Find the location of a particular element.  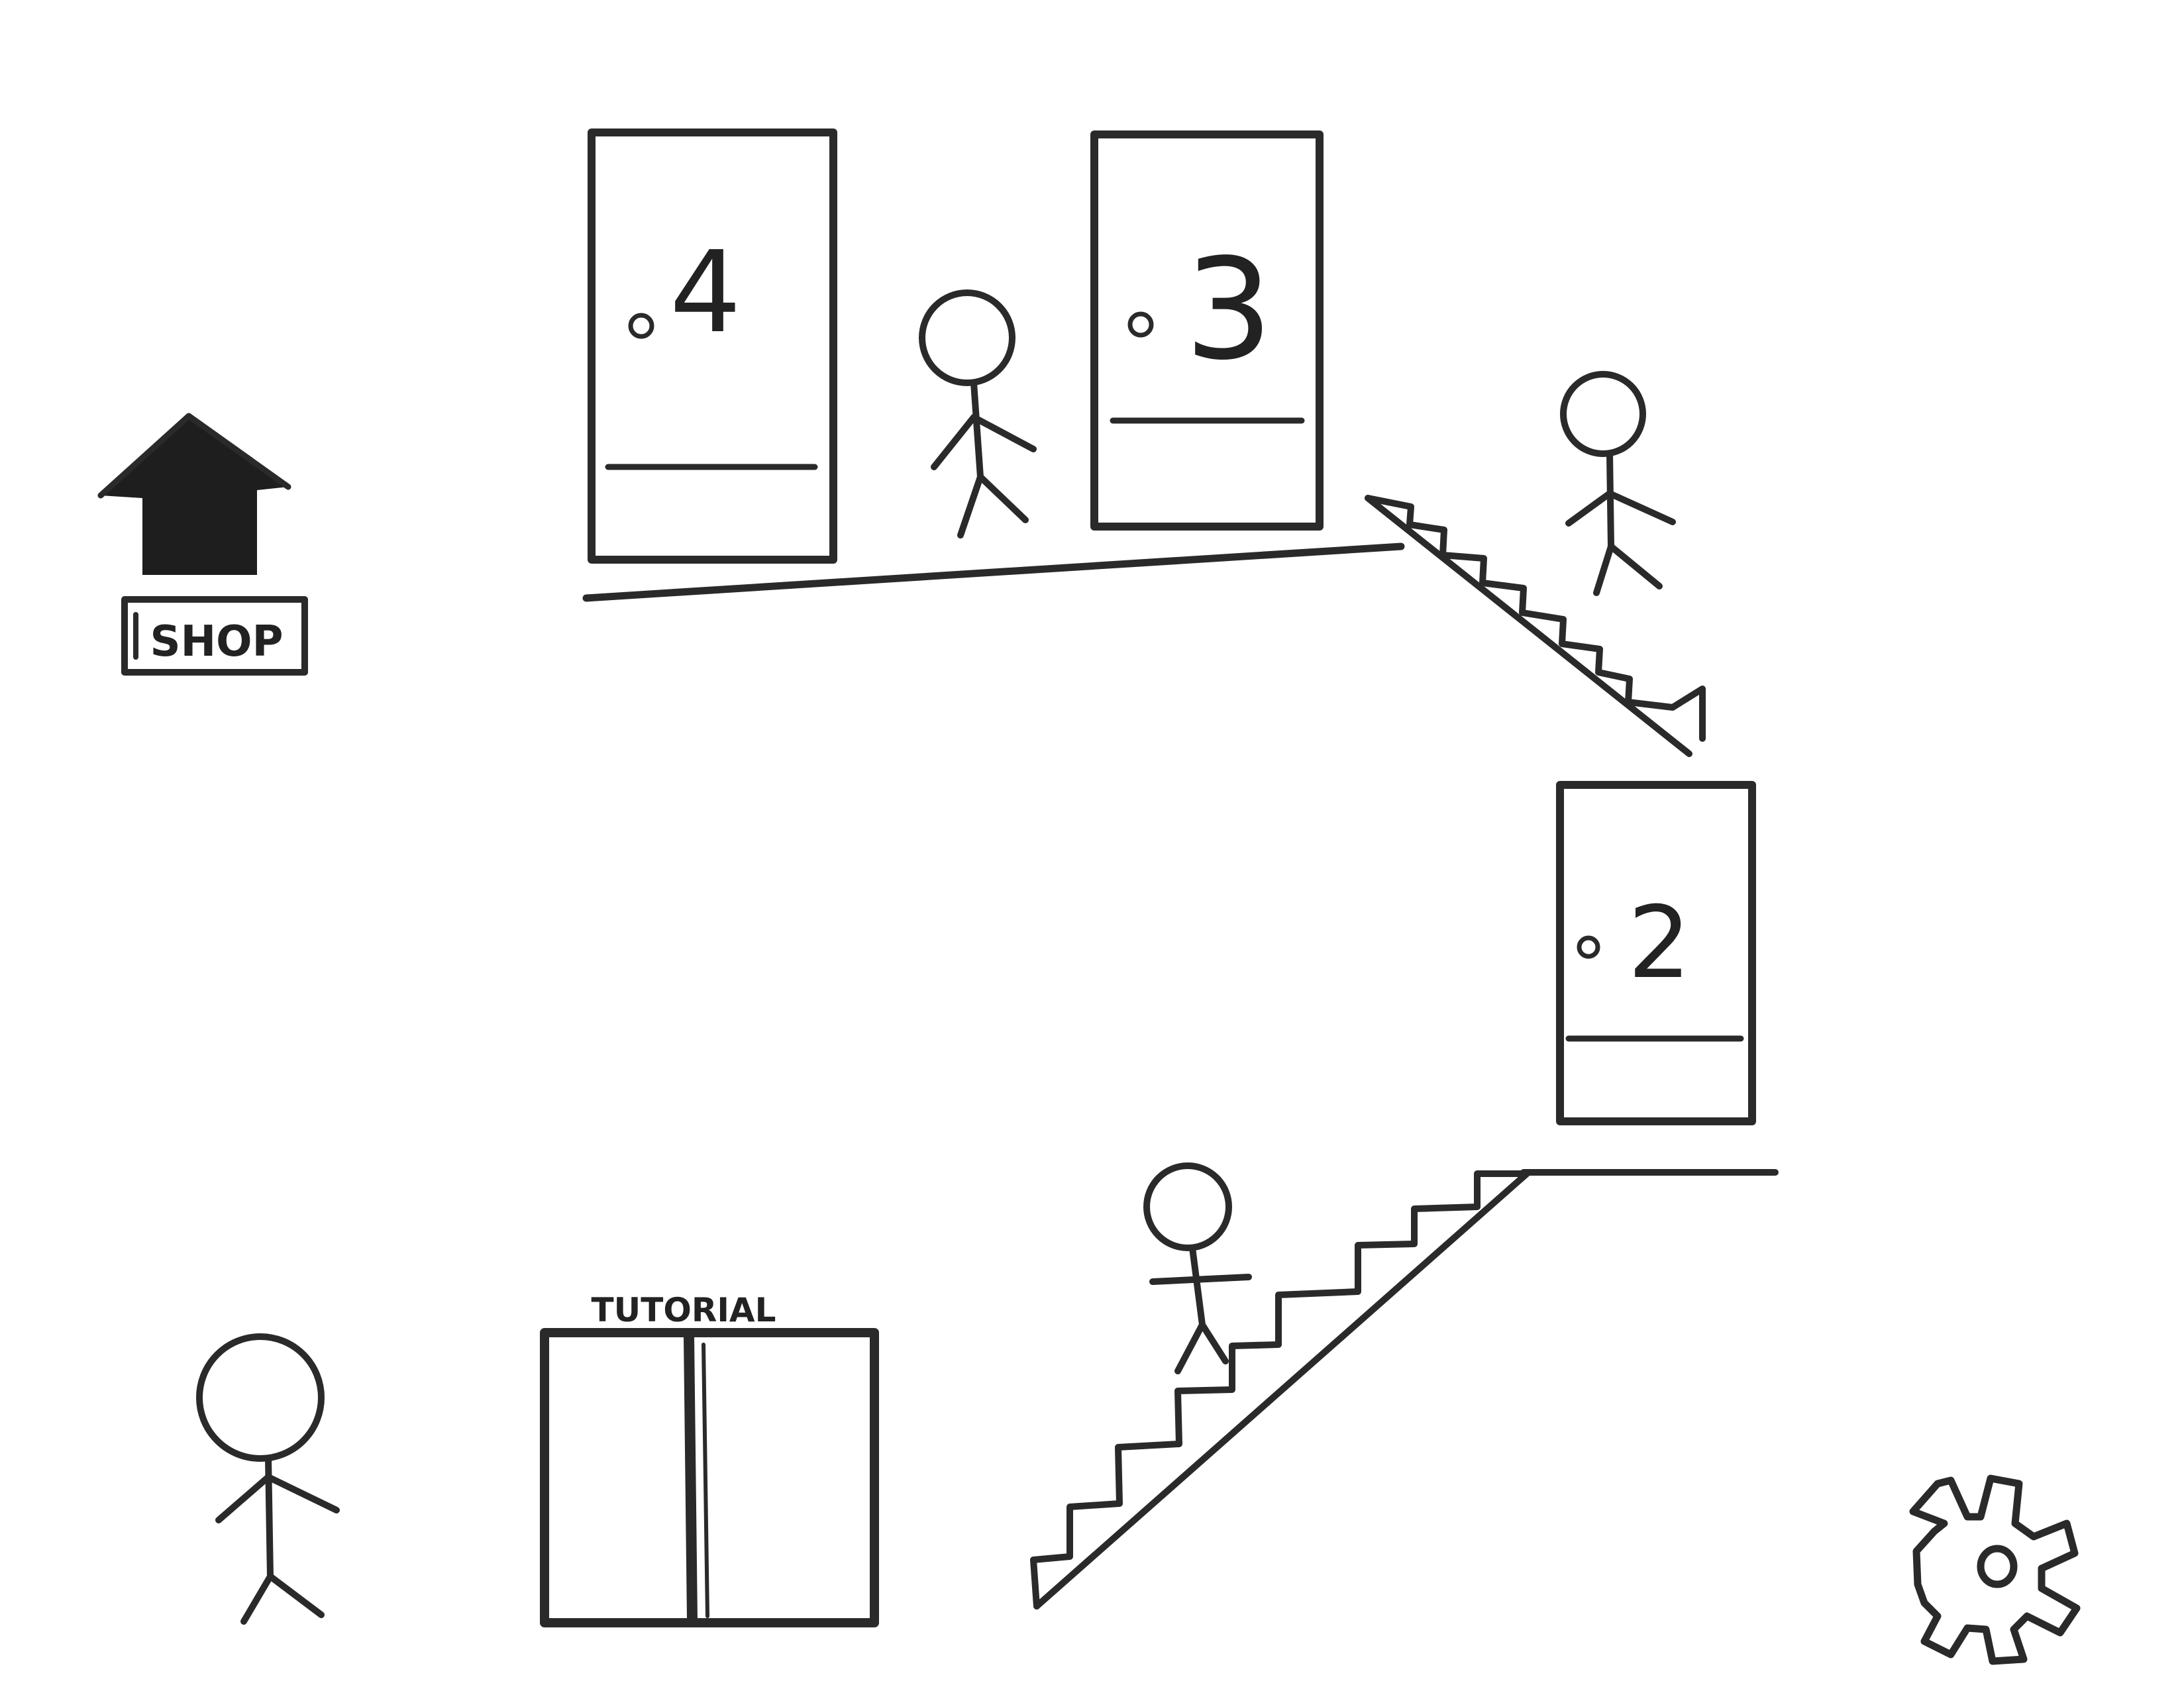

house-icon is located at coordinates (194, 494).